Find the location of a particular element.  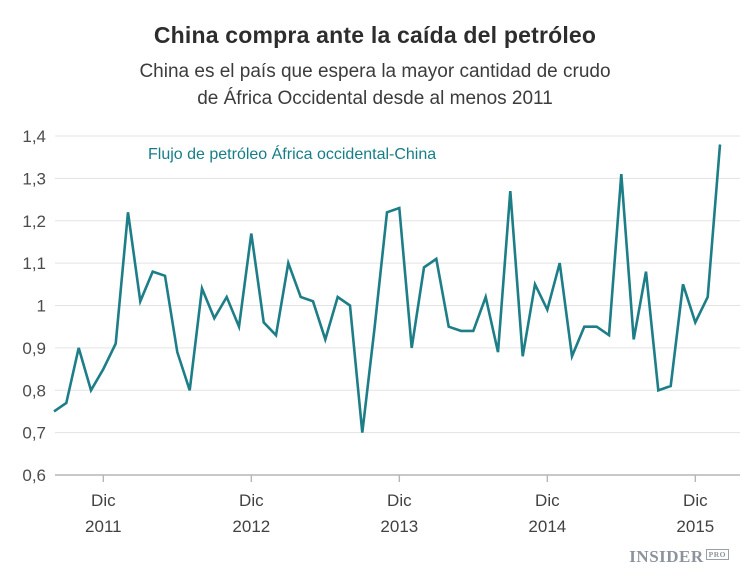

x-axis-year-label: 2013 is located at coordinates (399, 526).